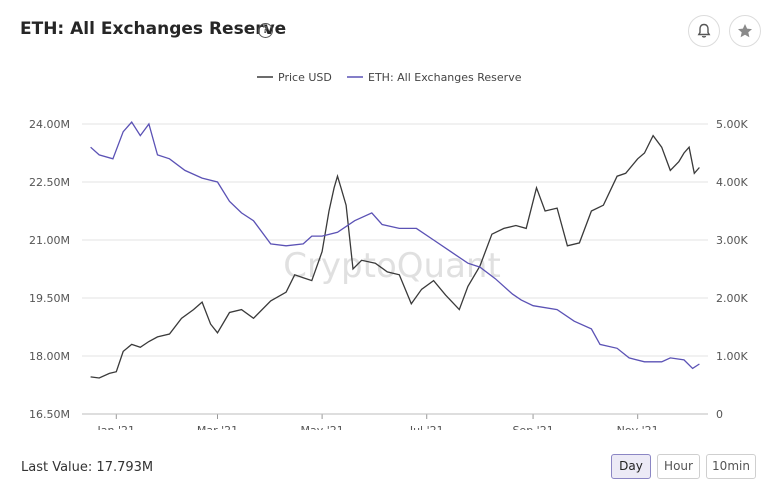 This screenshot has width=773, height=485. I want to click on x-tick-label: Jan '21, so click(116, 427).